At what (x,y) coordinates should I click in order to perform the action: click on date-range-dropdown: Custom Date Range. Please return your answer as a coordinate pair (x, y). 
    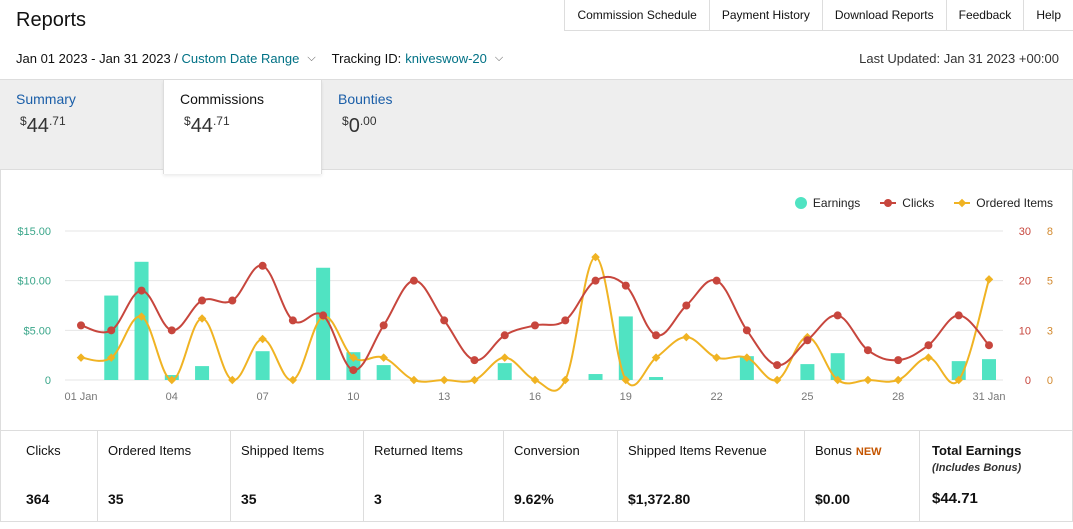
    Looking at the image, I should click on (240, 58).